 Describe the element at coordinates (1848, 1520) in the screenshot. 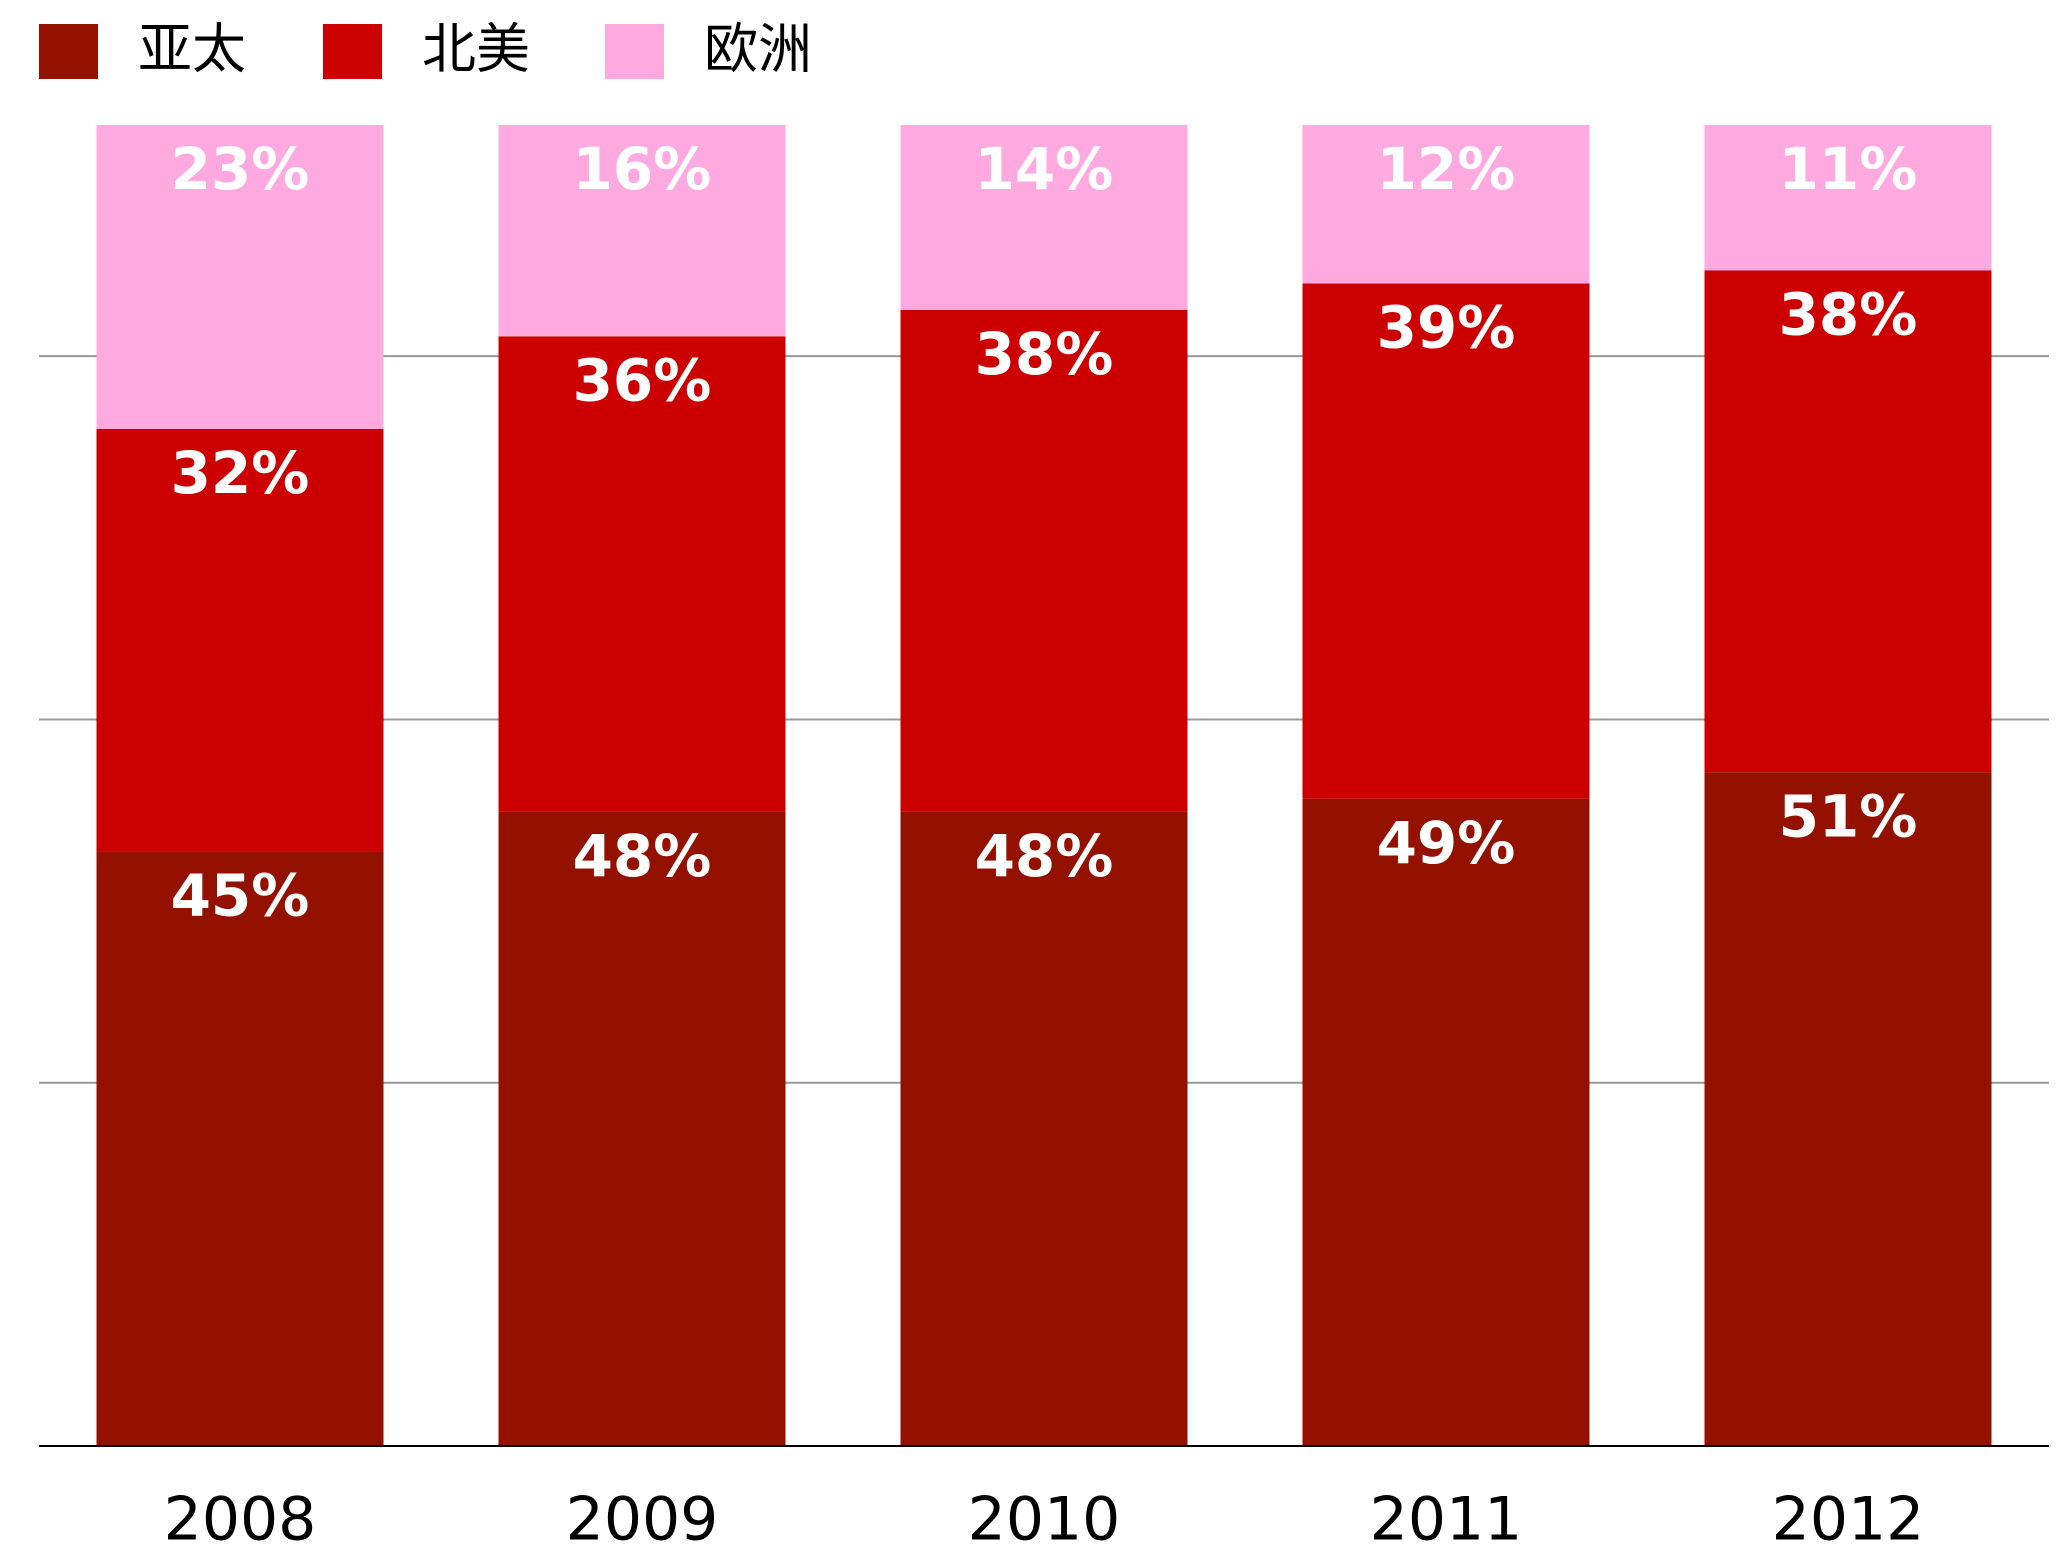

I see `x-tick-label: 2012` at that location.